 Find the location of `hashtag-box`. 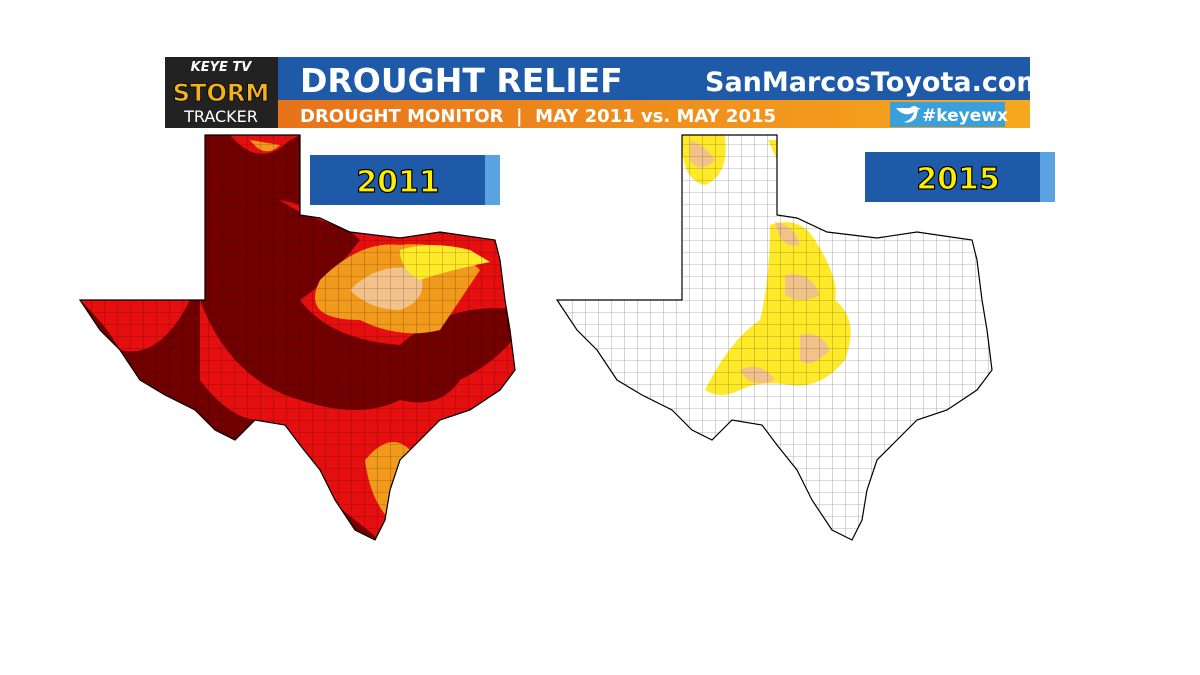

hashtag-box is located at coordinates (947, 114).